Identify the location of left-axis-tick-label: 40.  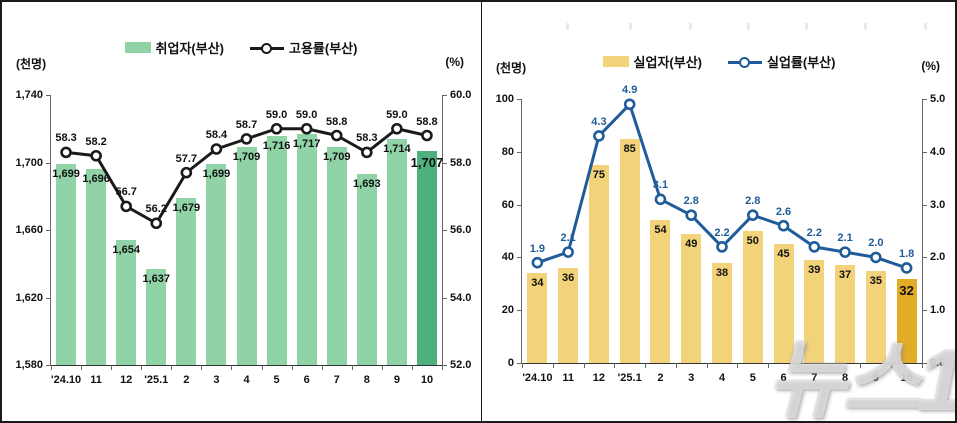
(507, 257).